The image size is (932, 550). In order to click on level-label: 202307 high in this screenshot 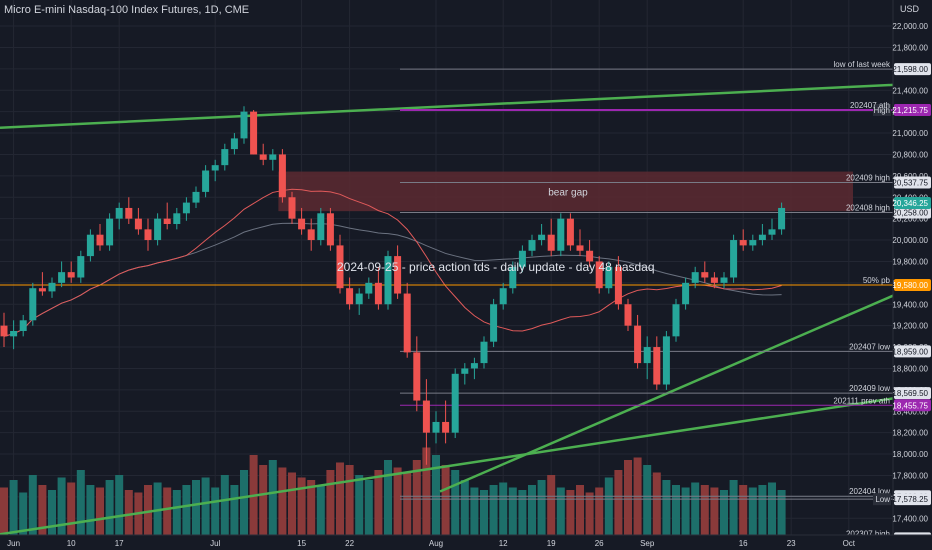, I will do `click(868, 533)`.